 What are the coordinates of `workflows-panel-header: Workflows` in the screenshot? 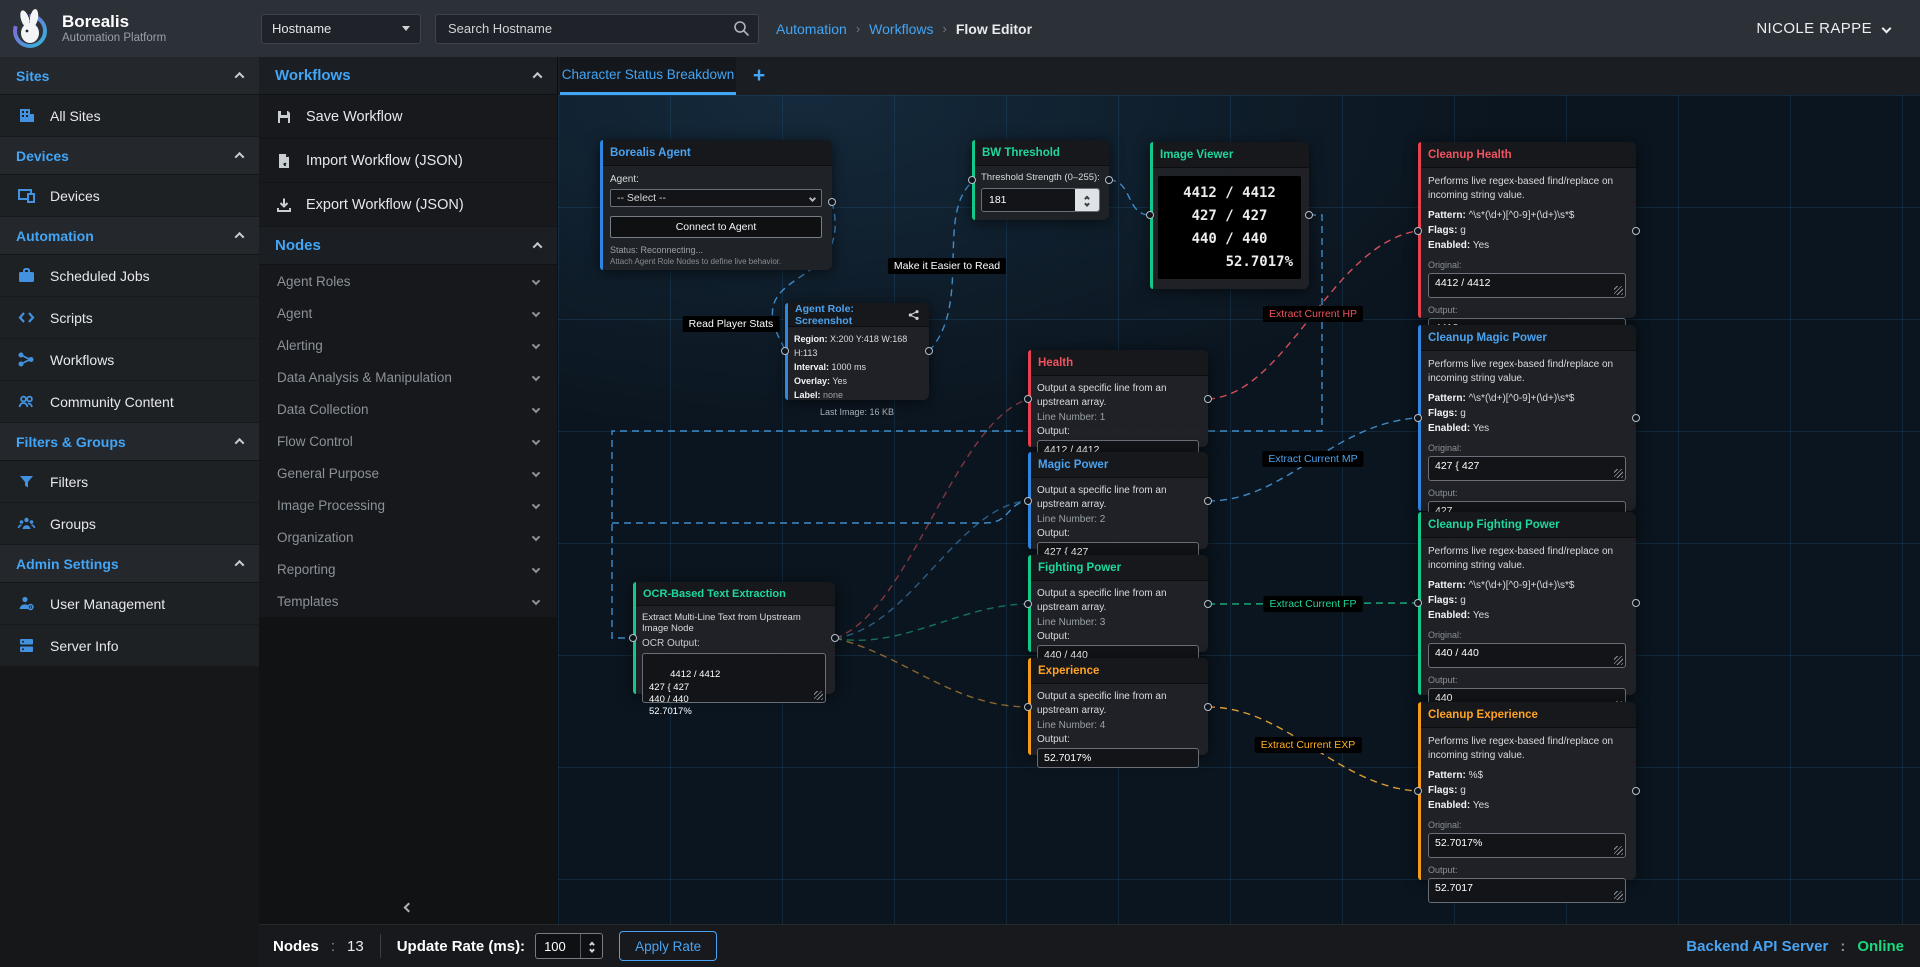 It's located at (408, 76).